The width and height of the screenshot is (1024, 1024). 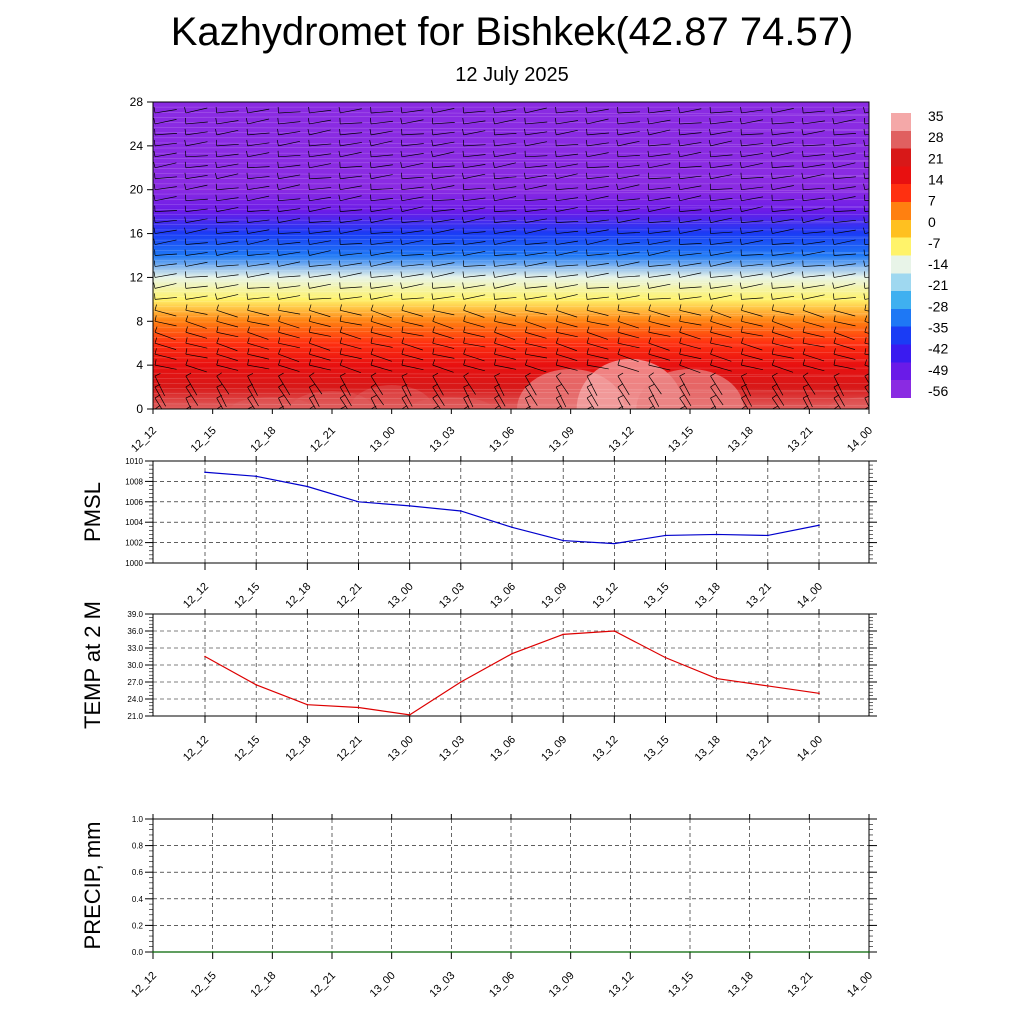 What do you see at coordinates (800, 440) in the screenshot?
I see `heatmap-x-tick-label: 13_21` at bounding box center [800, 440].